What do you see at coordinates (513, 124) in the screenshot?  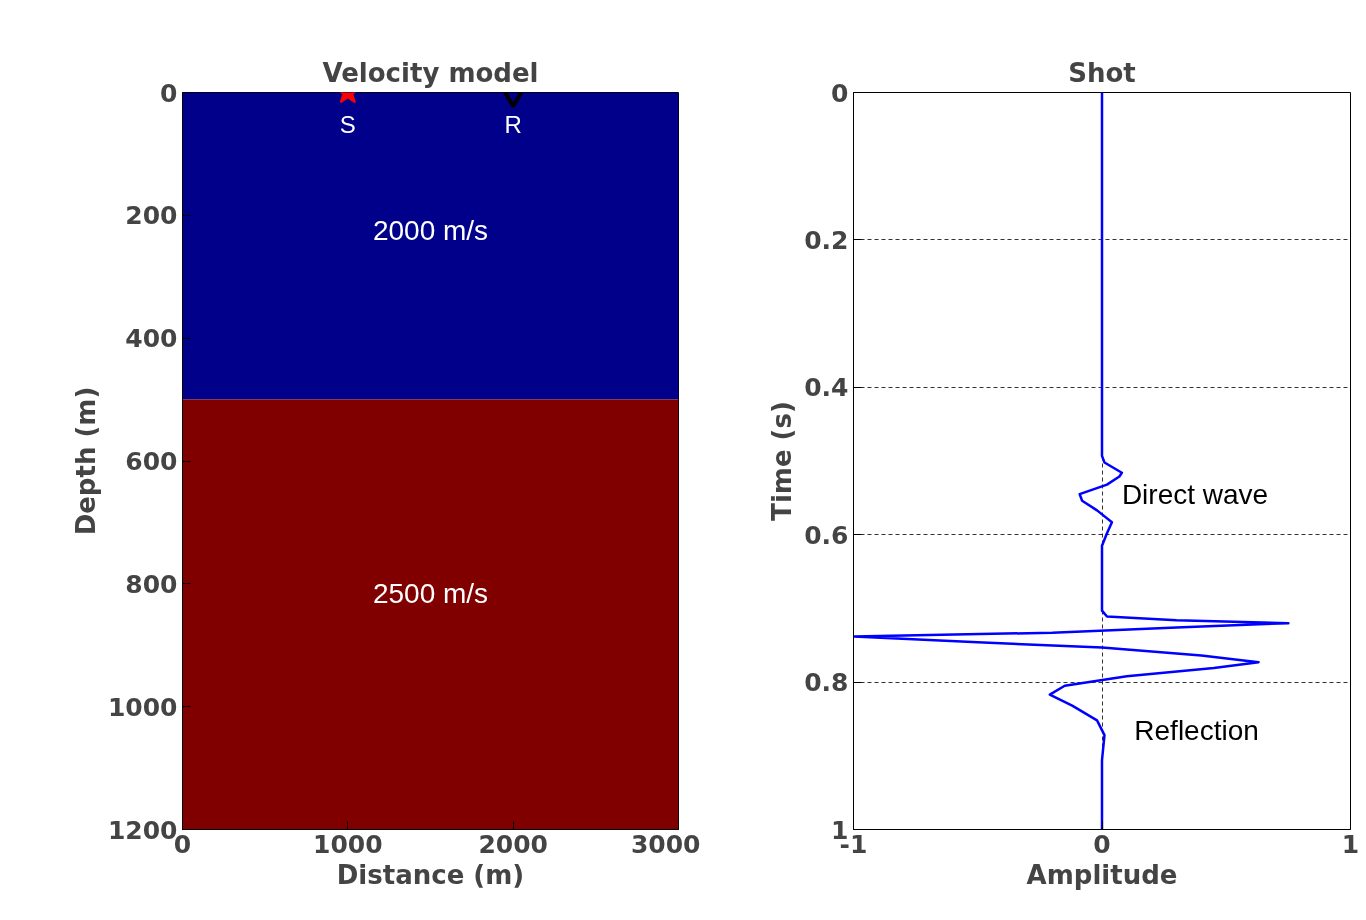 I see `series-label: R` at bounding box center [513, 124].